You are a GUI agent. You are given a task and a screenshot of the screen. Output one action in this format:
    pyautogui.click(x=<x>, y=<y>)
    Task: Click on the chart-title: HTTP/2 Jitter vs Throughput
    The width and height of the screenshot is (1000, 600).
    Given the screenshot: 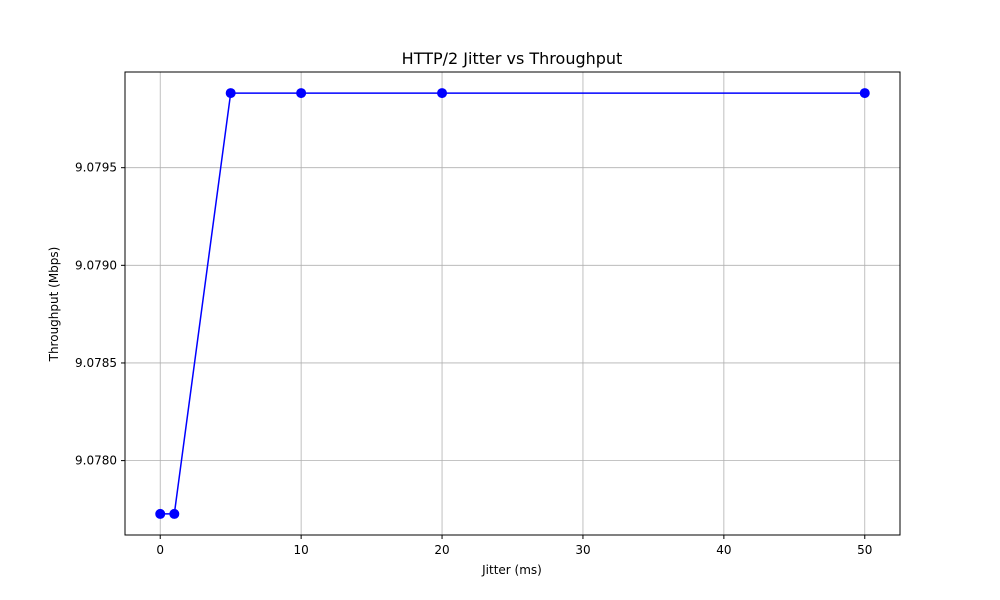 What is the action you would take?
    pyautogui.click(x=512, y=58)
    